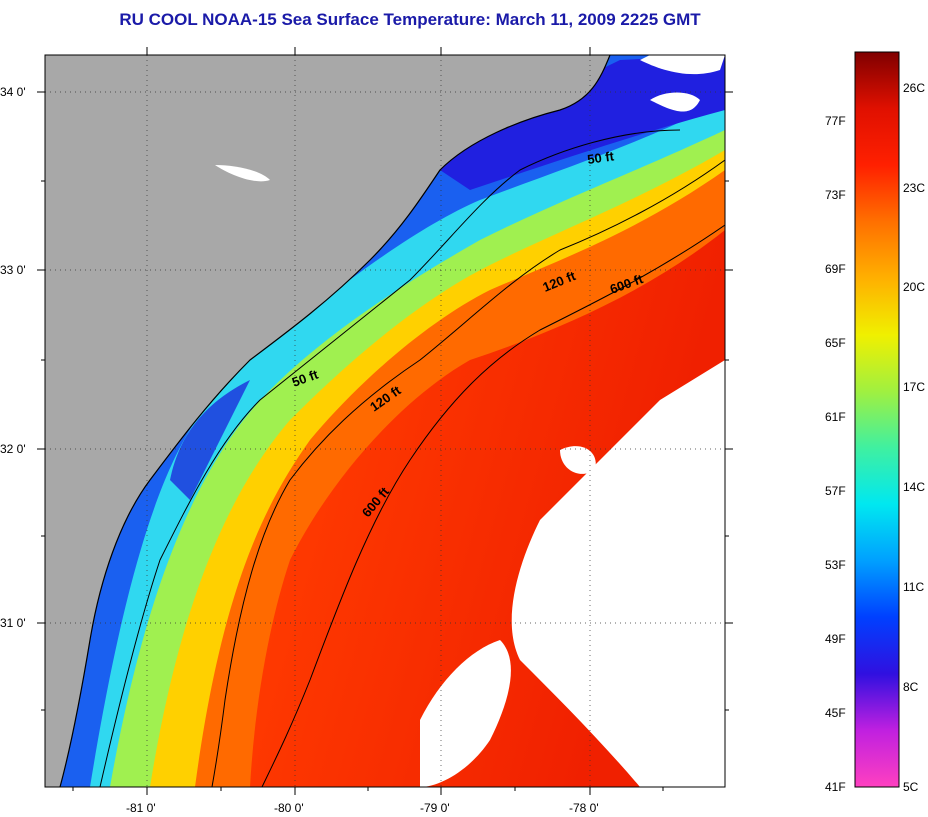 This screenshot has height=817, width=928. I want to click on cold-patch-inshore, so click(210, 440).